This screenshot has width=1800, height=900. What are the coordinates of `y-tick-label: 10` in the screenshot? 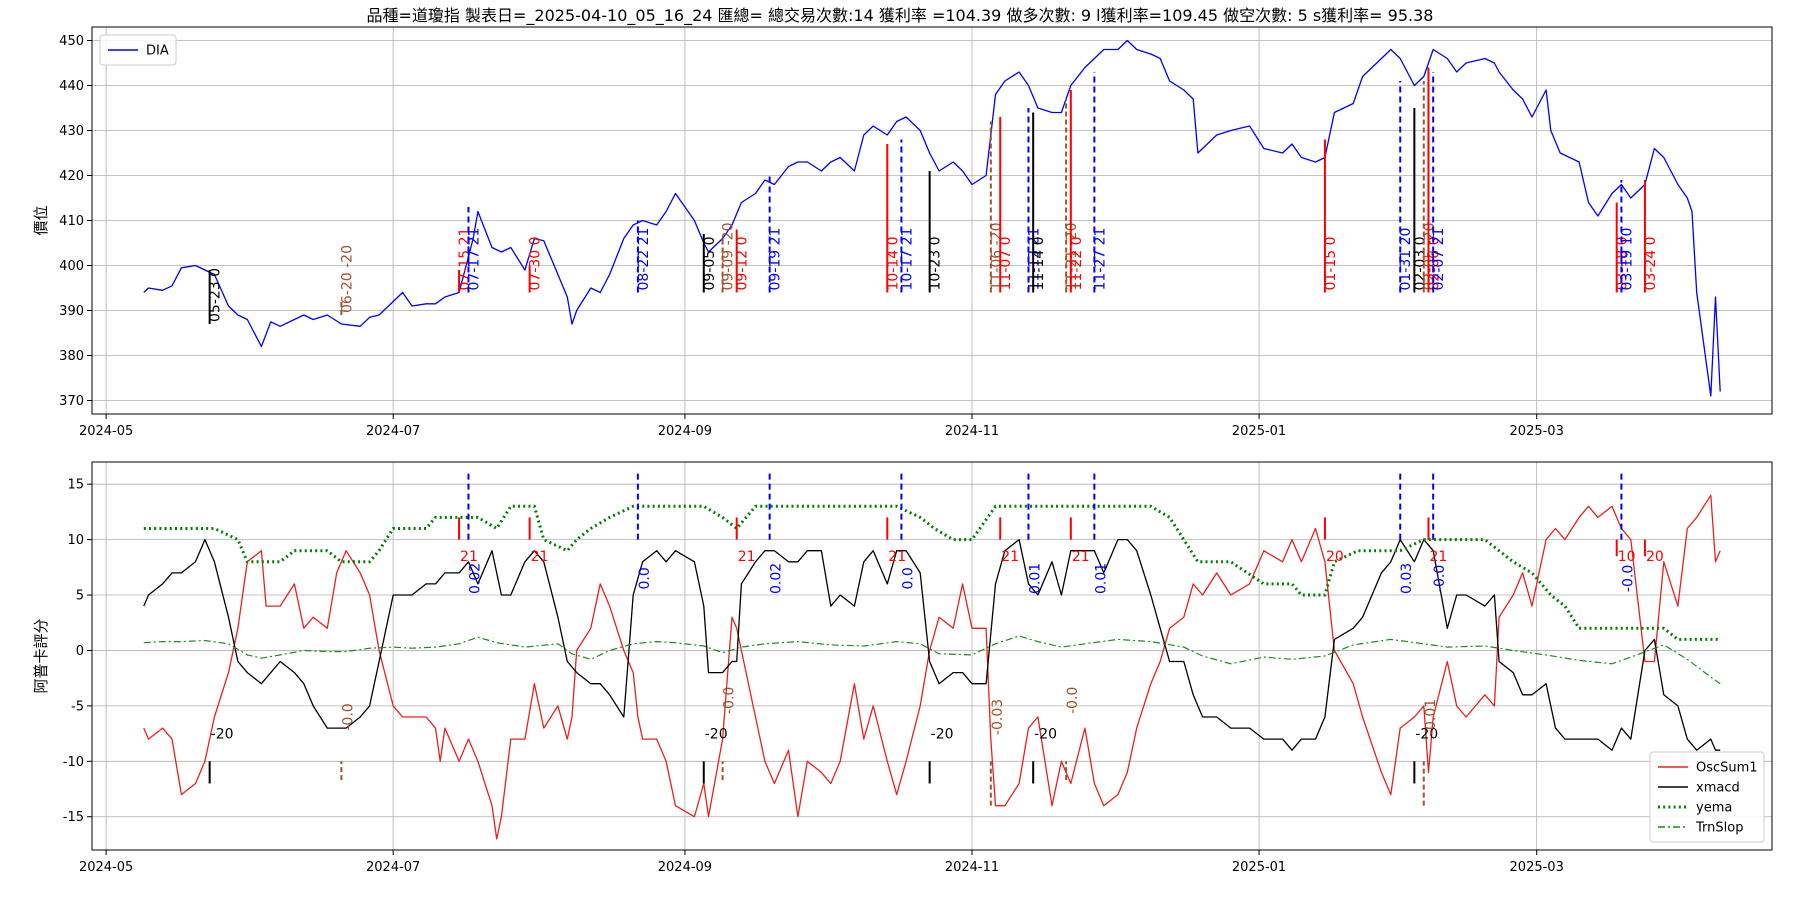 It's located at (75, 540).